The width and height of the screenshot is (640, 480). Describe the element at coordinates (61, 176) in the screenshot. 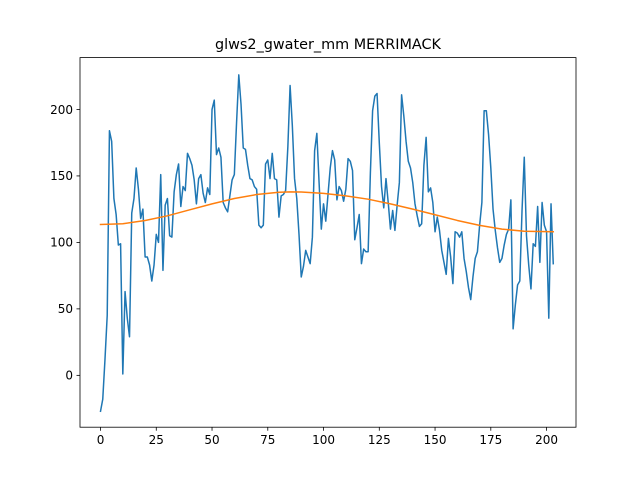

I see `y-tick-label: 150` at that location.